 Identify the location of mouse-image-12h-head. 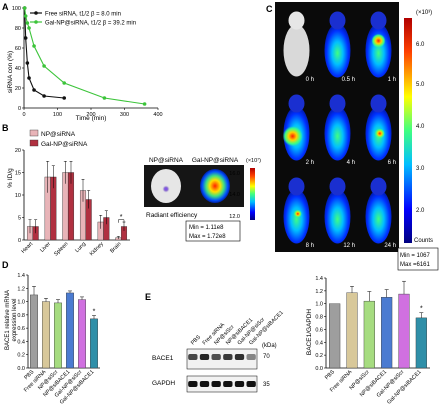
(337, 186).